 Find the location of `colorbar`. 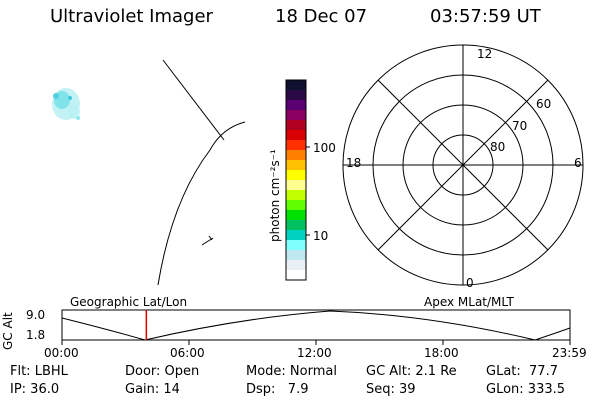

colorbar is located at coordinates (297, 180).